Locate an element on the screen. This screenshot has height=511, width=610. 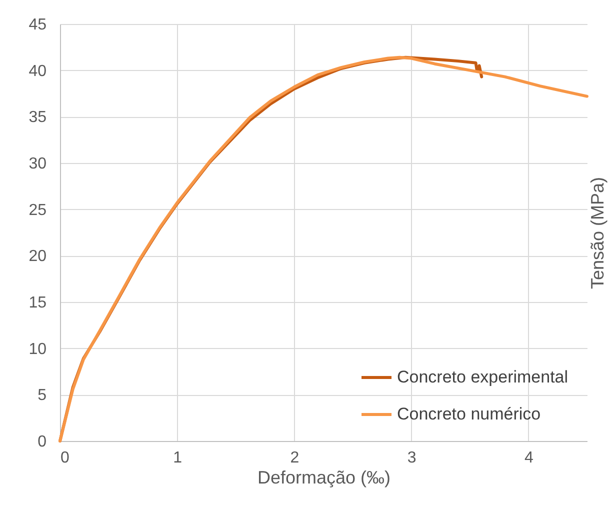
x-tick-label: 4 is located at coordinates (529, 458).